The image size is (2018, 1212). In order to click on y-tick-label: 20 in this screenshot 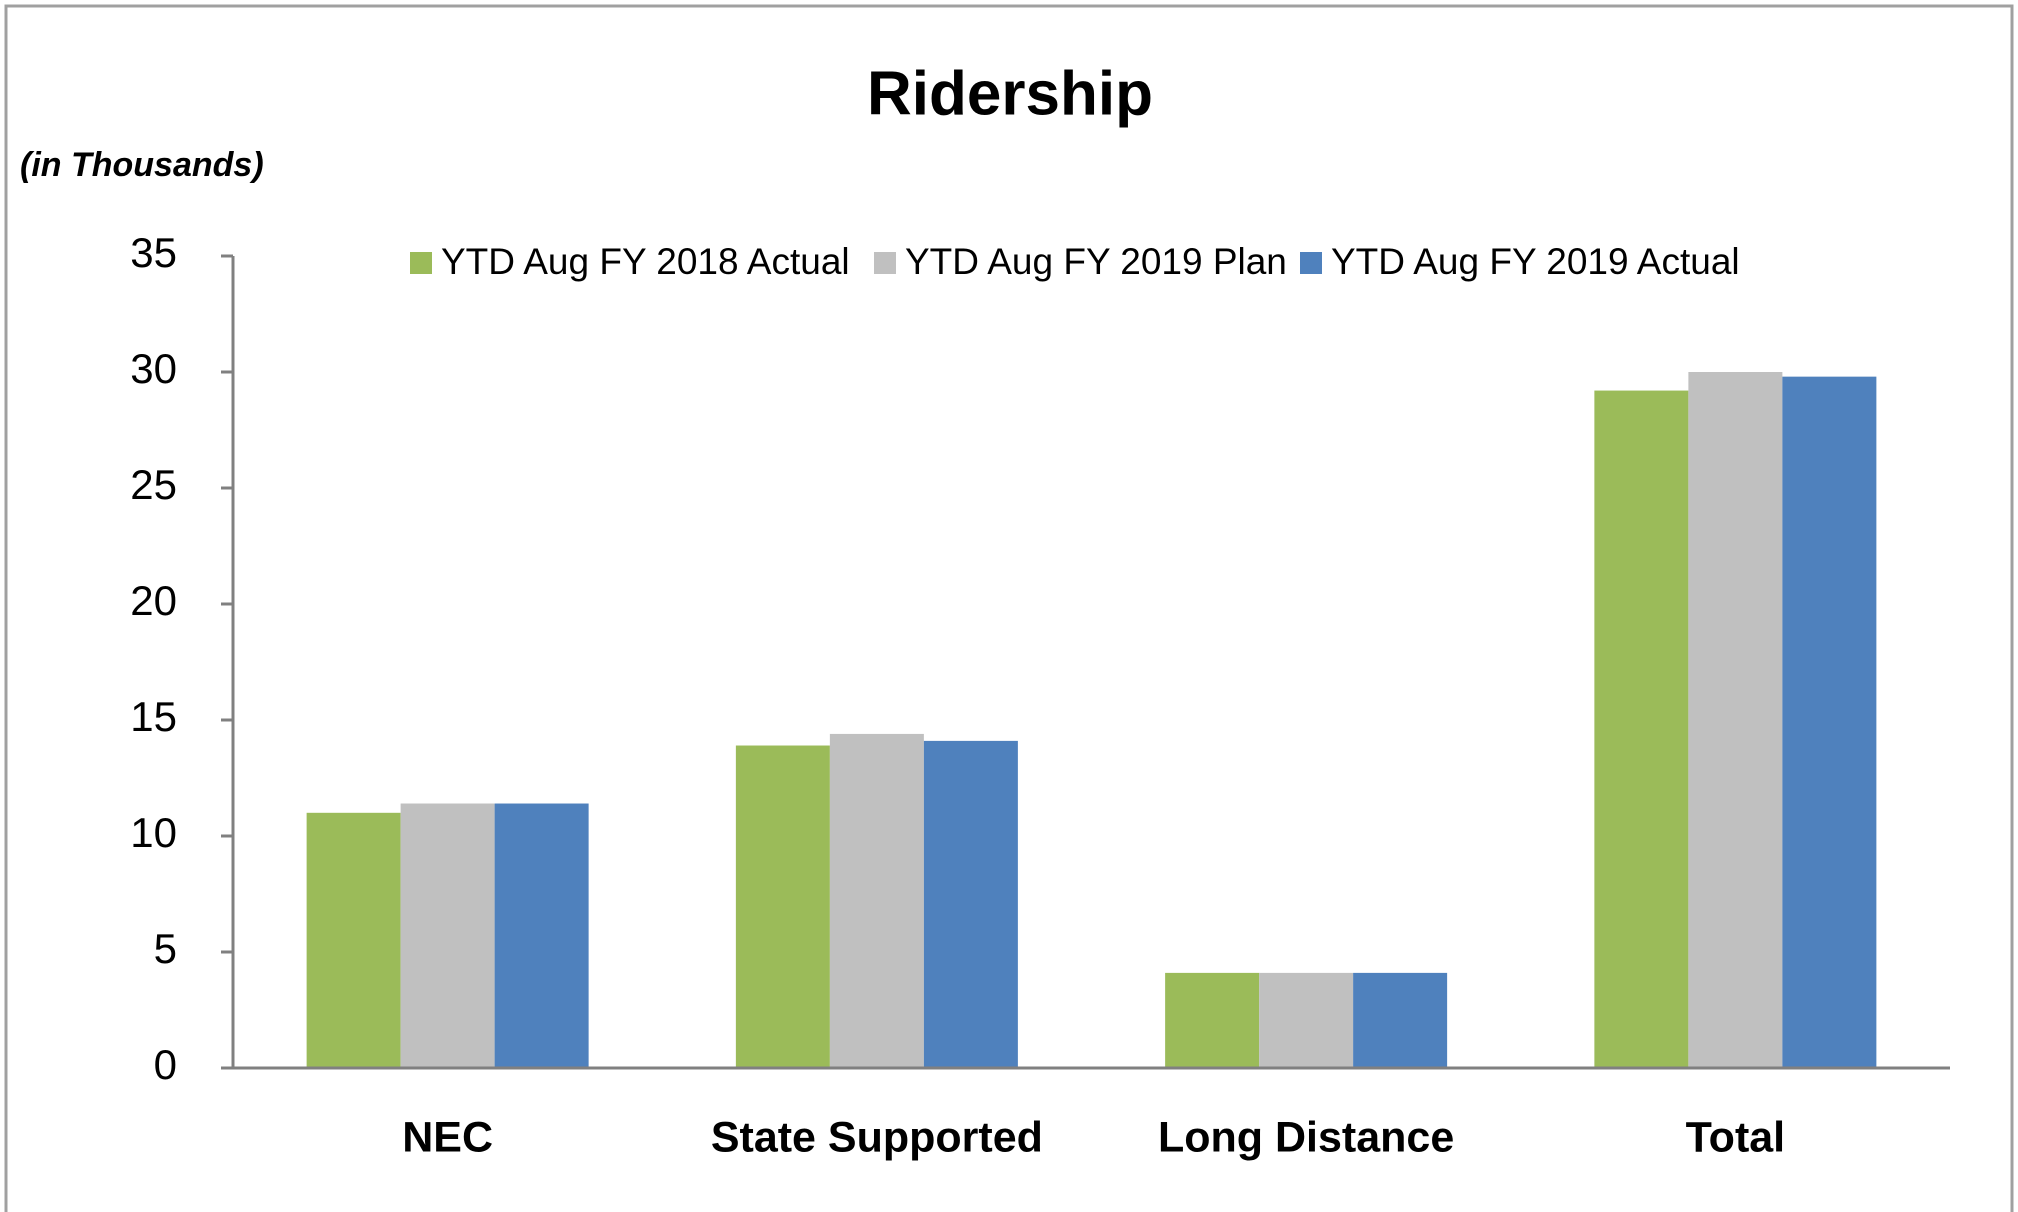, I will do `click(153, 600)`.